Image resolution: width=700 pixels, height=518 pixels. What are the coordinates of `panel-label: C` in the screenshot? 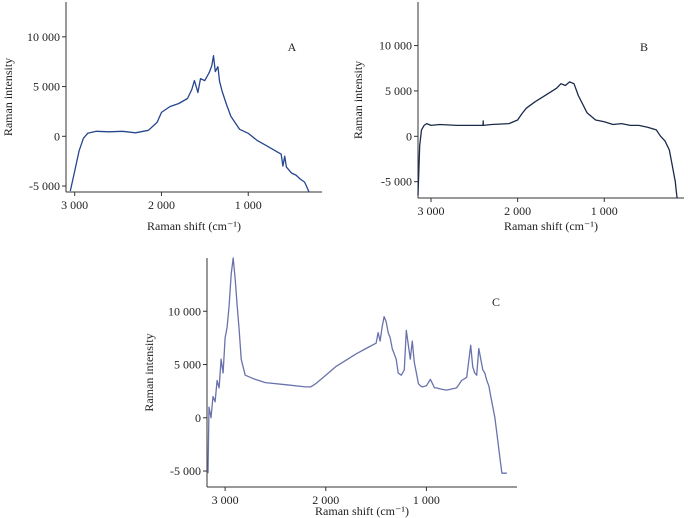 It's located at (496, 302).